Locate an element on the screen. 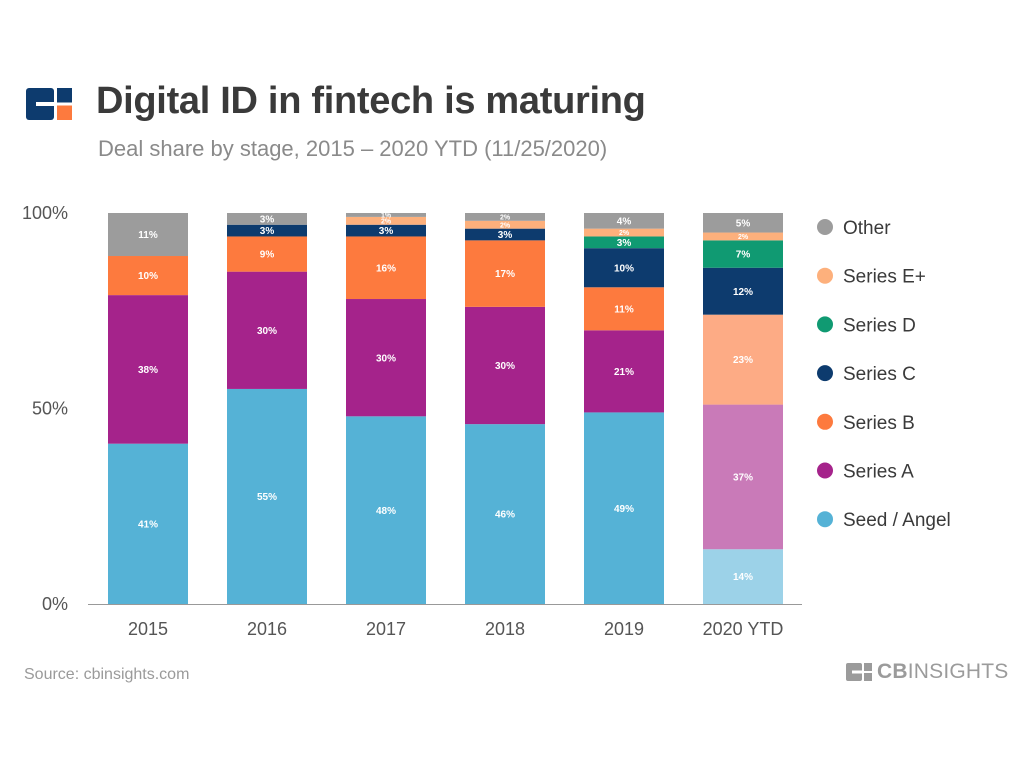 The width and height of the screenshot is (1024, 768). data-label: 46% is located at coordinates (505, 515).